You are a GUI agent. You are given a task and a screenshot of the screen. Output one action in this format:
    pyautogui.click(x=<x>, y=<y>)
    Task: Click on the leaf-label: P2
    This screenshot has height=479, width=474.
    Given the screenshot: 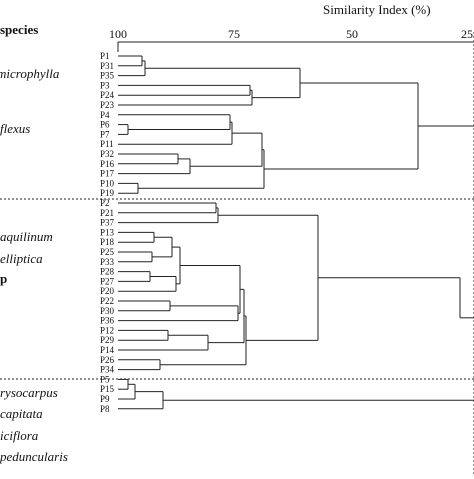 What is the action you would take?
    pyautogui.click(x=105, y=203)
    